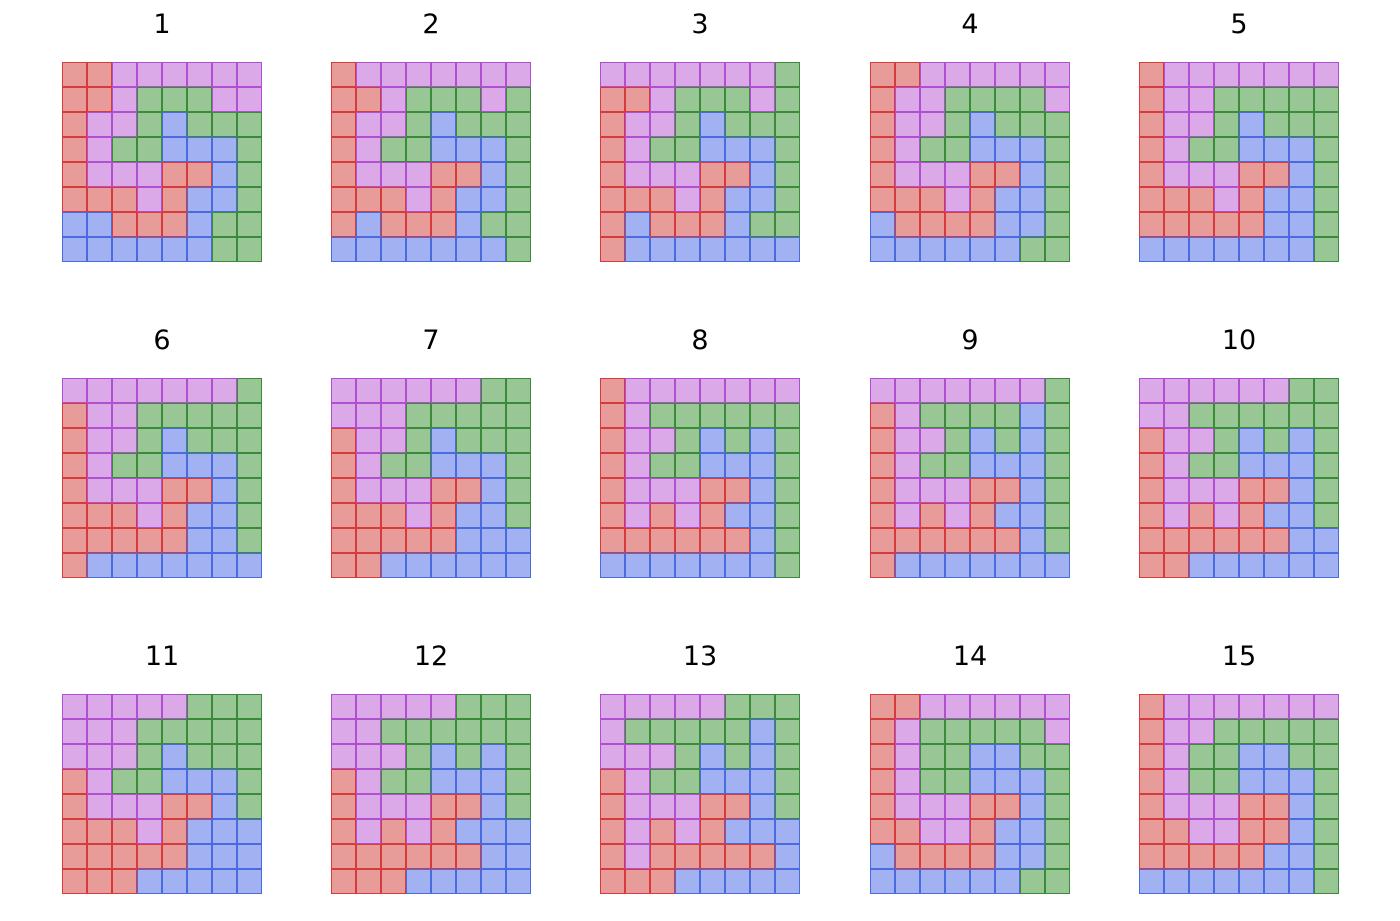 The image size is (1400, 921). Describe the element at coordinates (1239, 340) in the screenshot. I see `panel-number: 10` at that location.